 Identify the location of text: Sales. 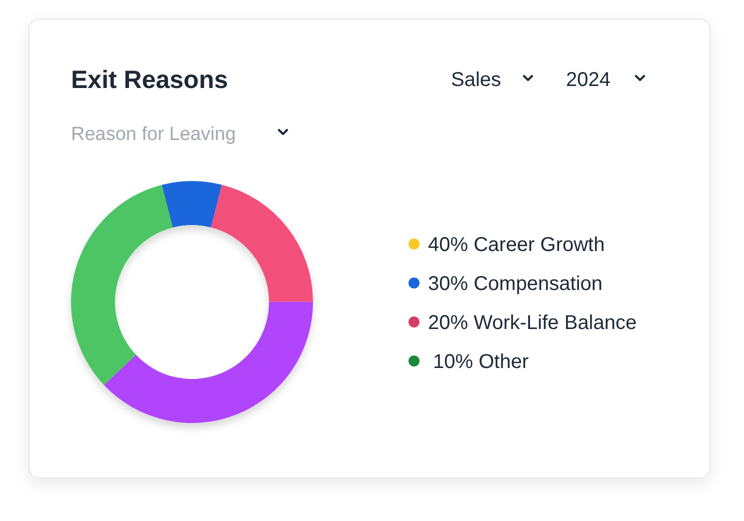
(476, 80).